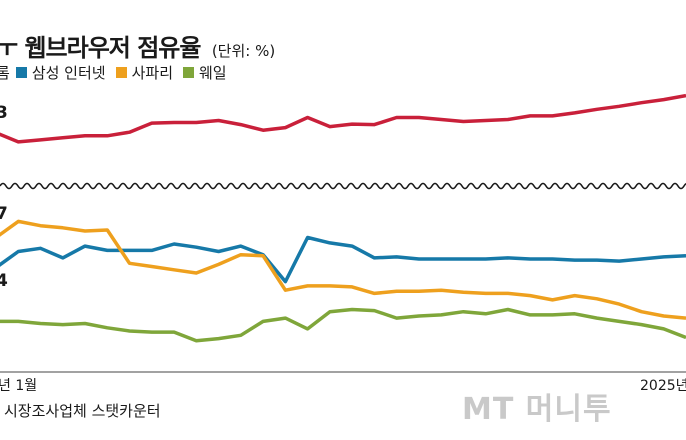  What do you see at coordinates (21, 72) in the screenshot?
I see `legend-swatch-samsung` at bounding box center [21, 72].